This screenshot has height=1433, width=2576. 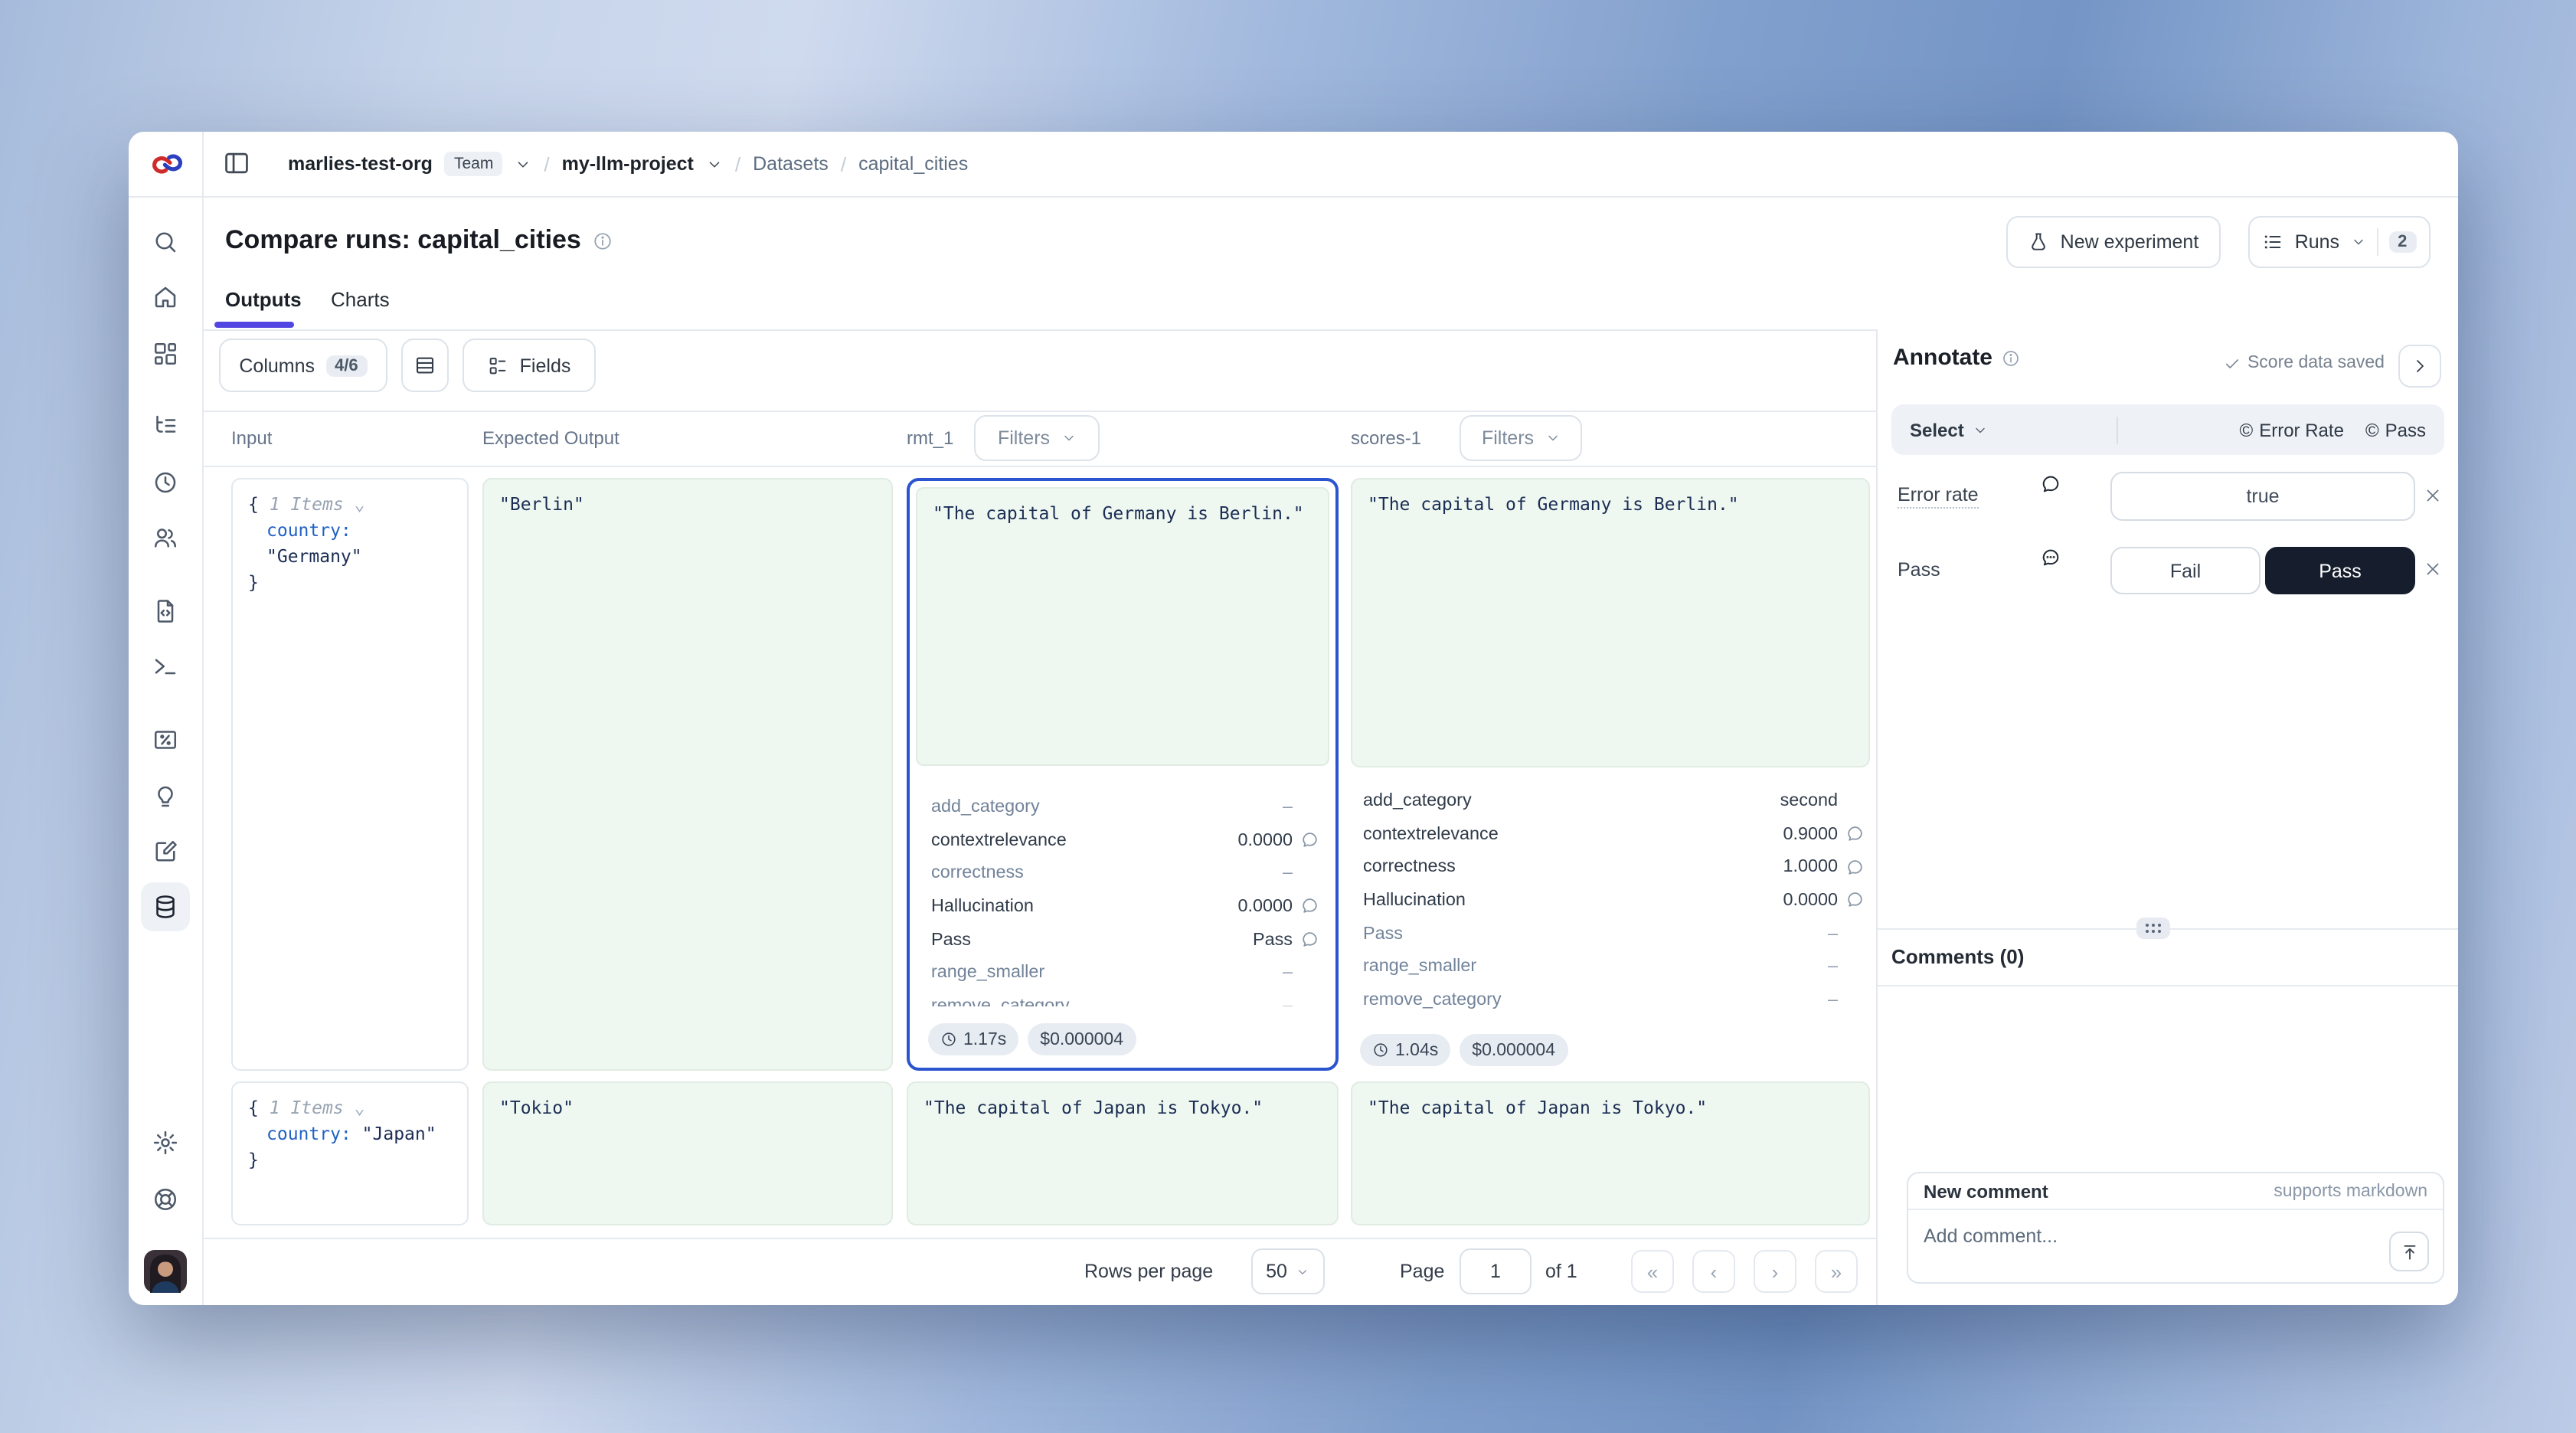 What do you see at coordinates (1940, 429) in the screenshot?
I see `select-dropdown: Select` at bounding box center [1940, 429].